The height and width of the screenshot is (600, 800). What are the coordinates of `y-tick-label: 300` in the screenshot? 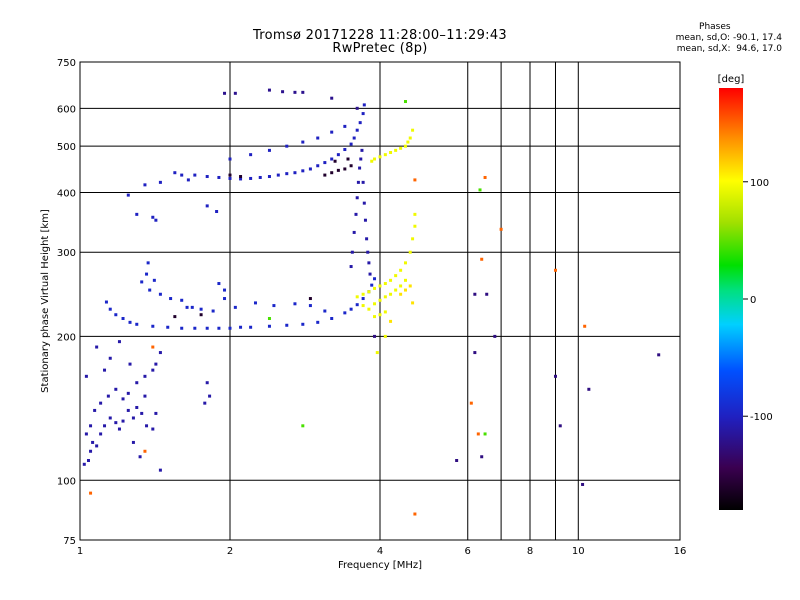 It's located at (66, 253).